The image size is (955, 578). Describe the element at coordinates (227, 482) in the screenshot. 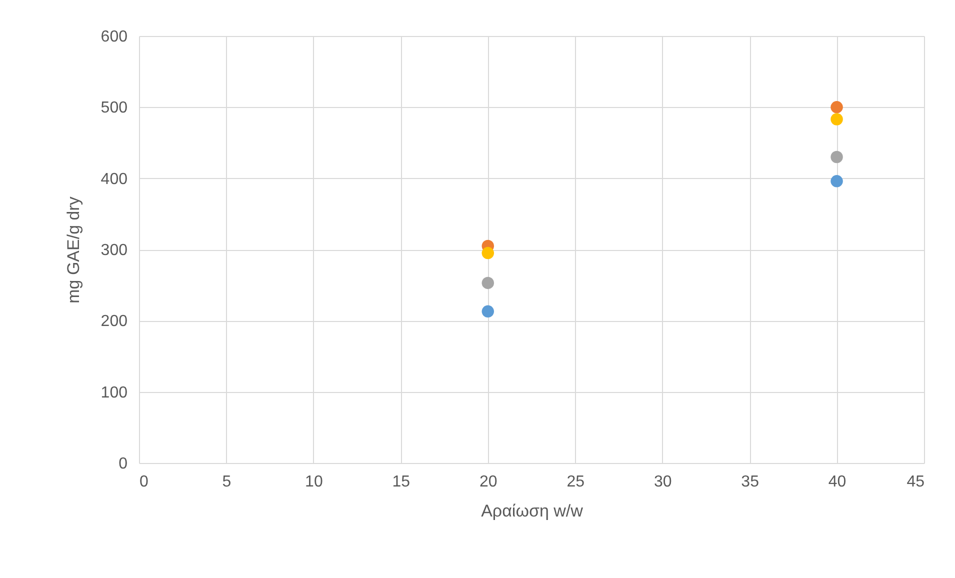

I see `x-tick-label: 5` at that location.